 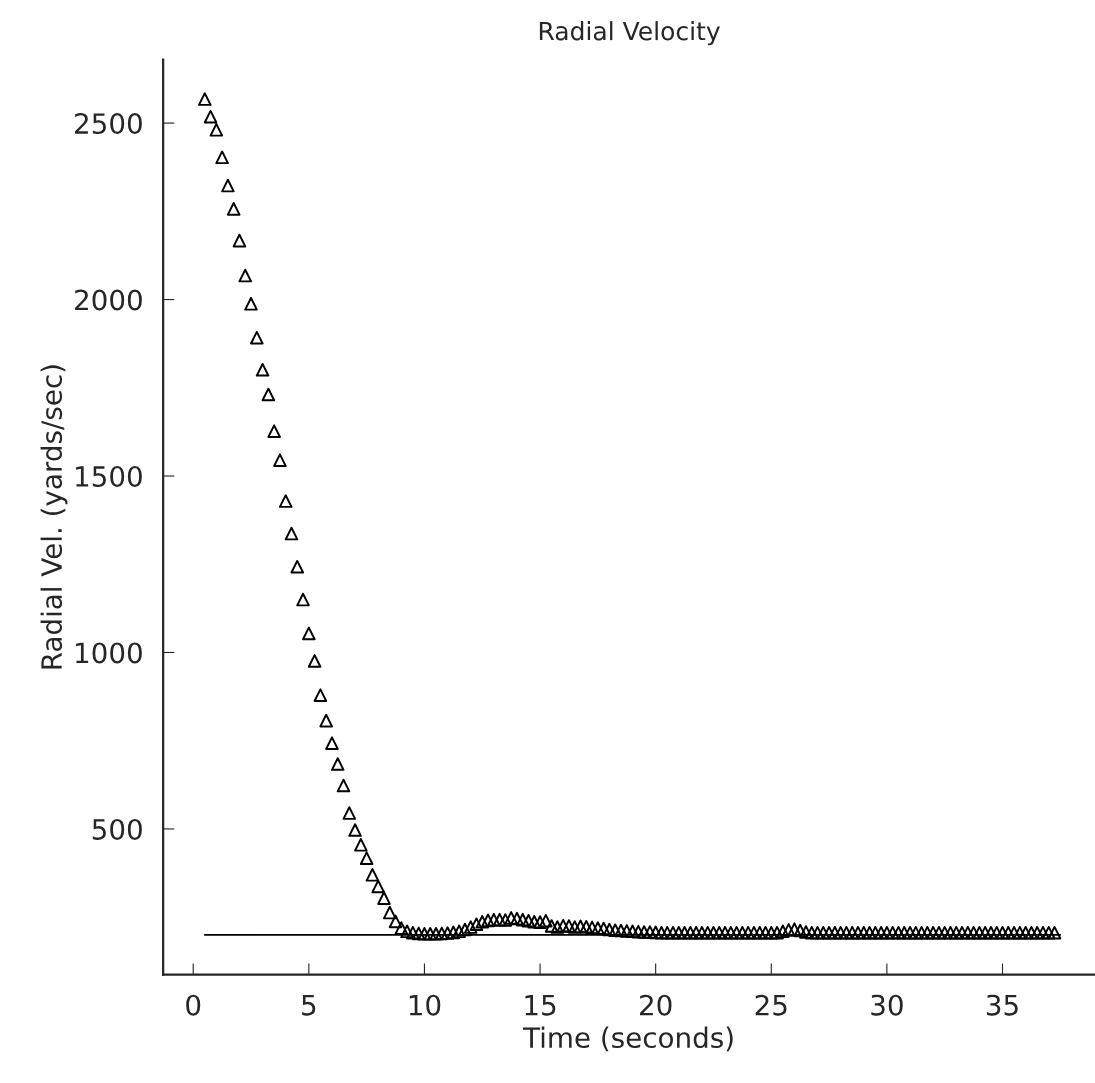 What do you see at coordinates (656, 1005) in the screenshot?
I see `x-tick-label: 20` at bounding box center [656, 1005].